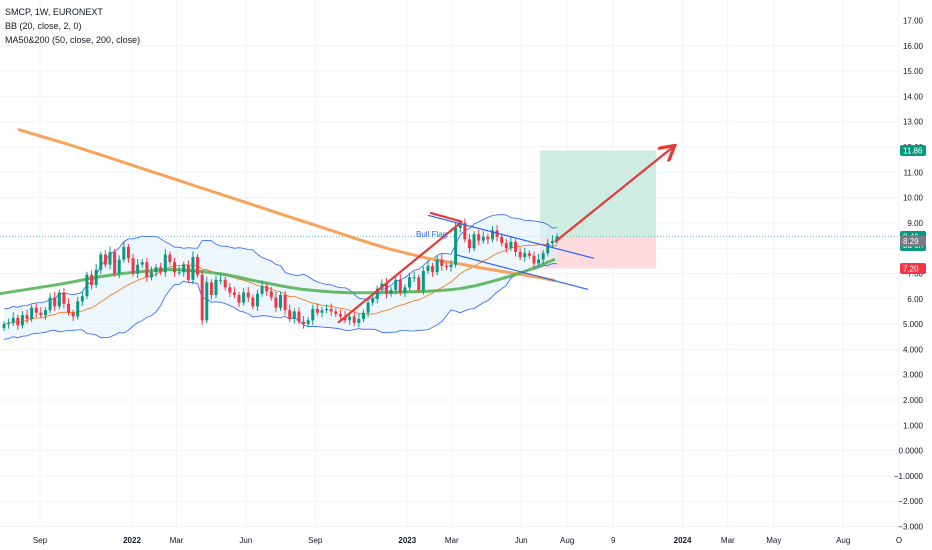 The height and width of the screenshot is (550, 932). I want to click on time-tick-label: Aug, so click(843, 540).